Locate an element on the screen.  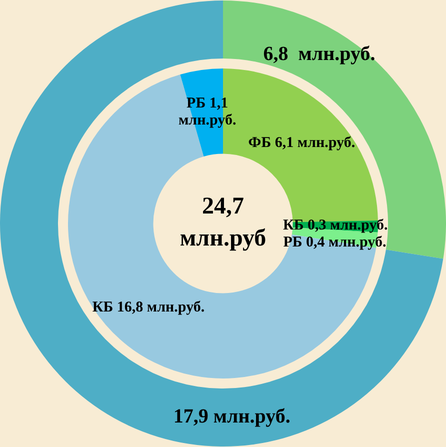
text: 24,7 млн.руб is located at coordinates (223, 223).